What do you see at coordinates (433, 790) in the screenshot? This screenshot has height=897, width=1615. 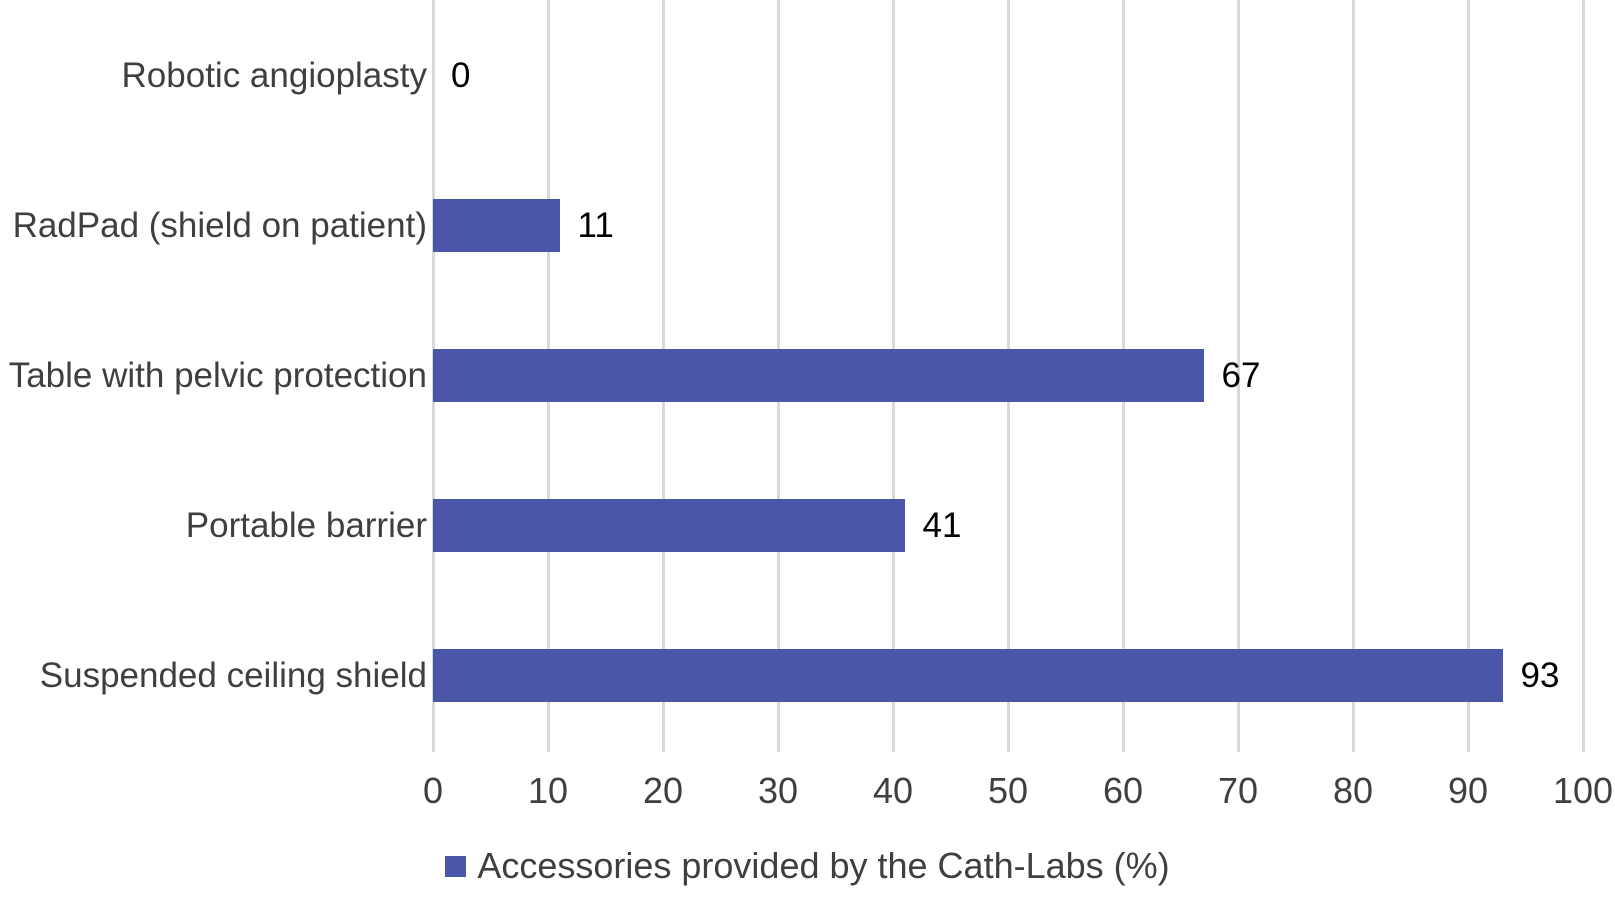 I see `x-tick-label-0: 0` at bounding box center [433, 790].